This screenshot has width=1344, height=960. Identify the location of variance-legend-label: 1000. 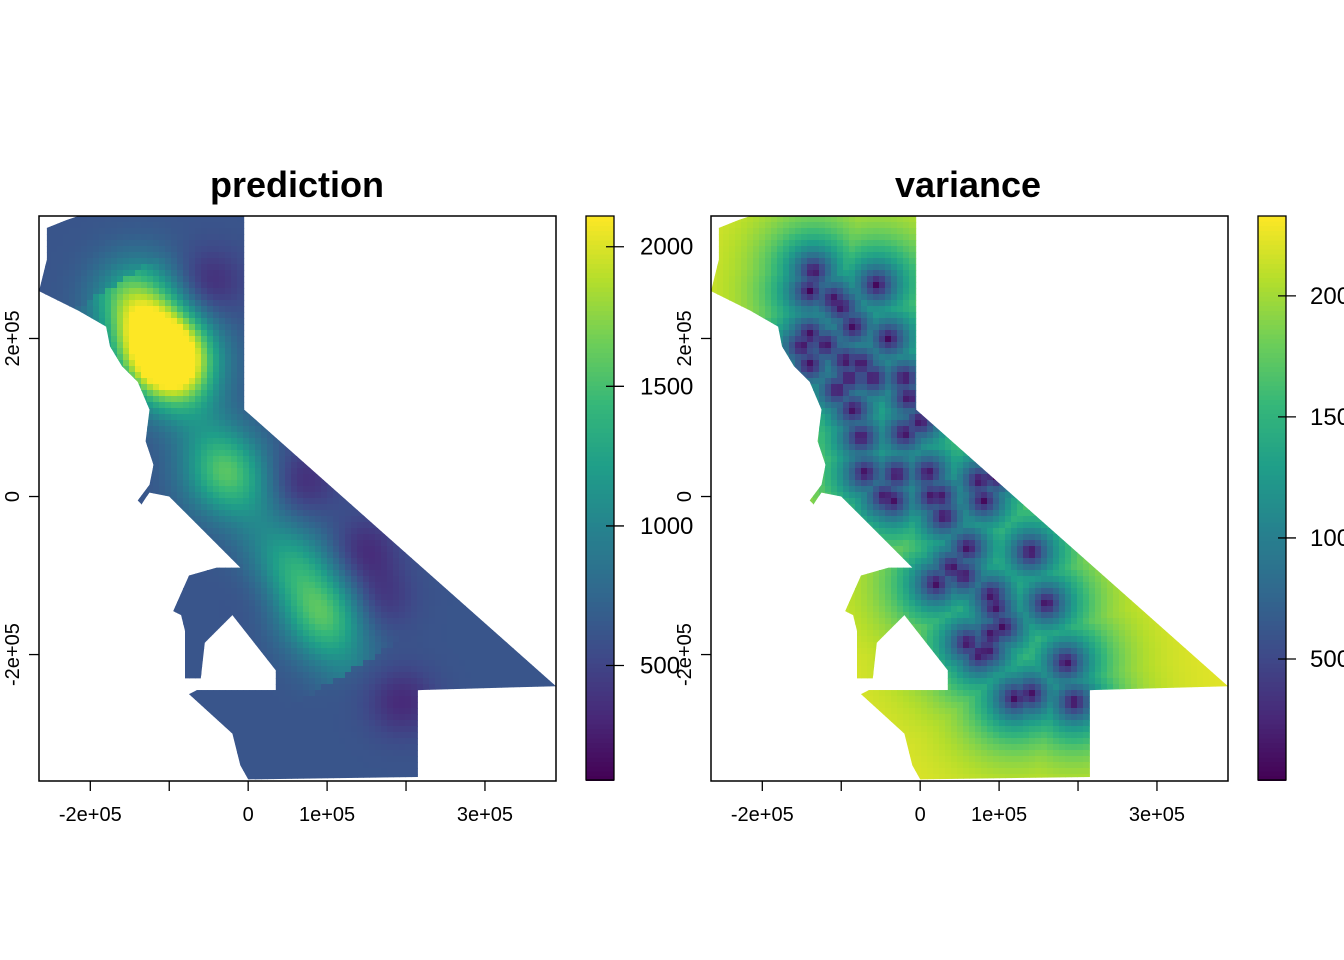
(1327, 538).